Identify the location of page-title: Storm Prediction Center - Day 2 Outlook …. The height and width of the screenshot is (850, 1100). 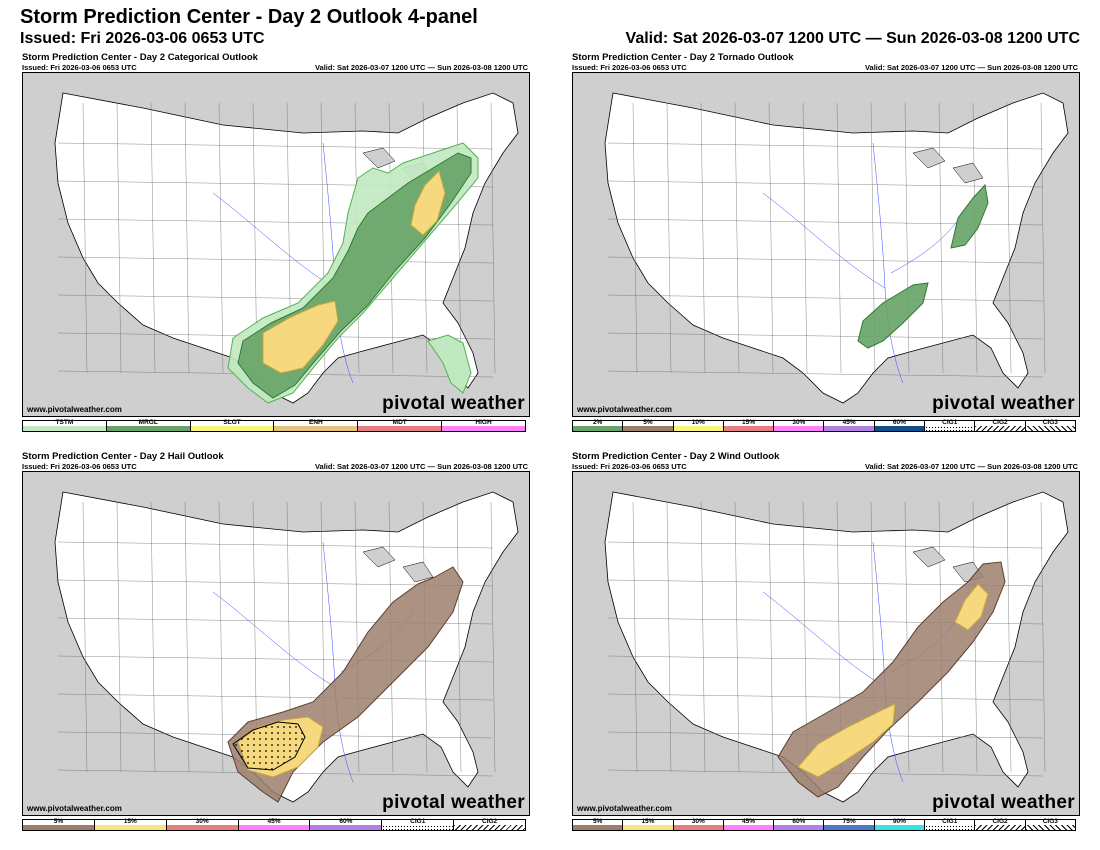
(249, 17).